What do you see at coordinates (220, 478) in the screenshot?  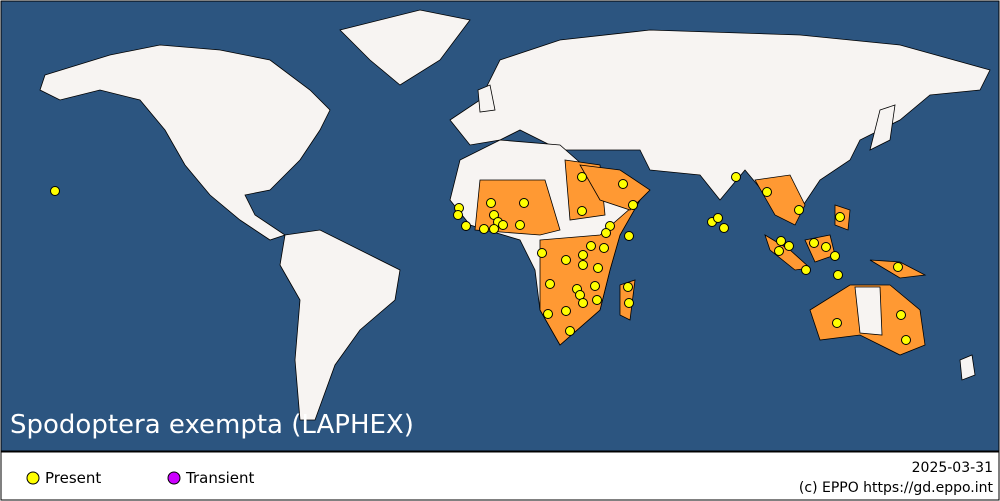 I see `legend-label: Transient` at bounding box center [220, 478].